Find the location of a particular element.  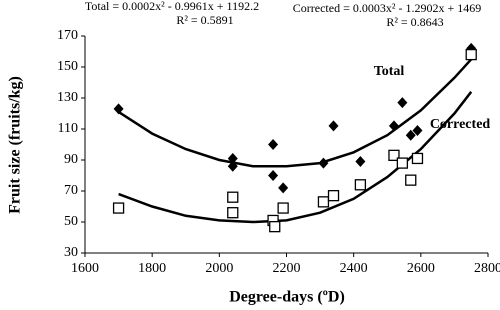

x-tick-label: 2800 is located at coordinates (487, 268).